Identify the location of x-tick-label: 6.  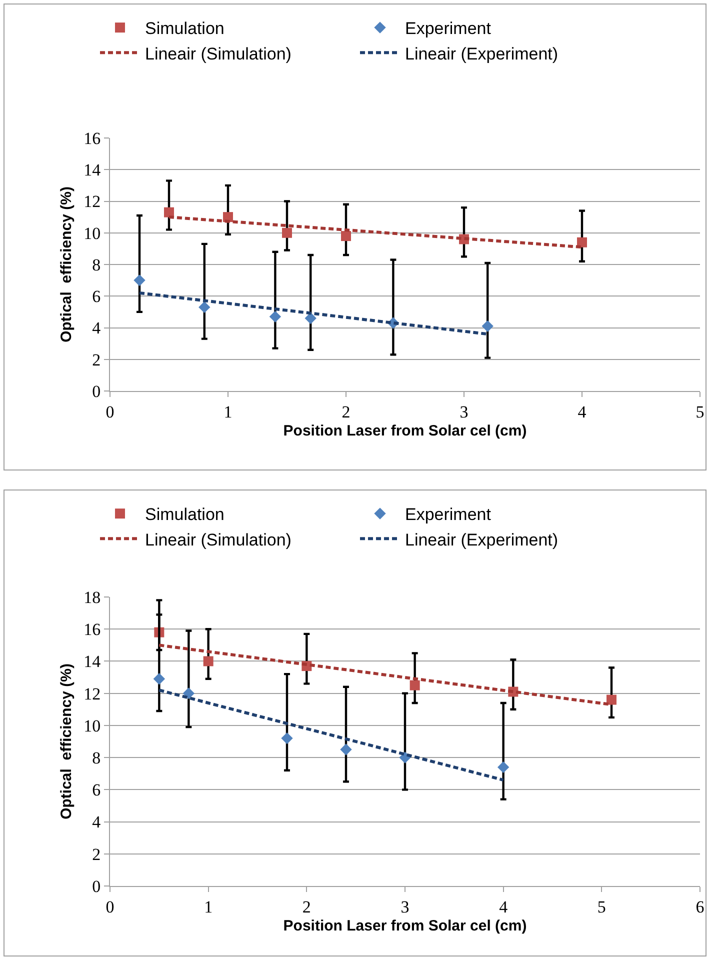
(700, 906).